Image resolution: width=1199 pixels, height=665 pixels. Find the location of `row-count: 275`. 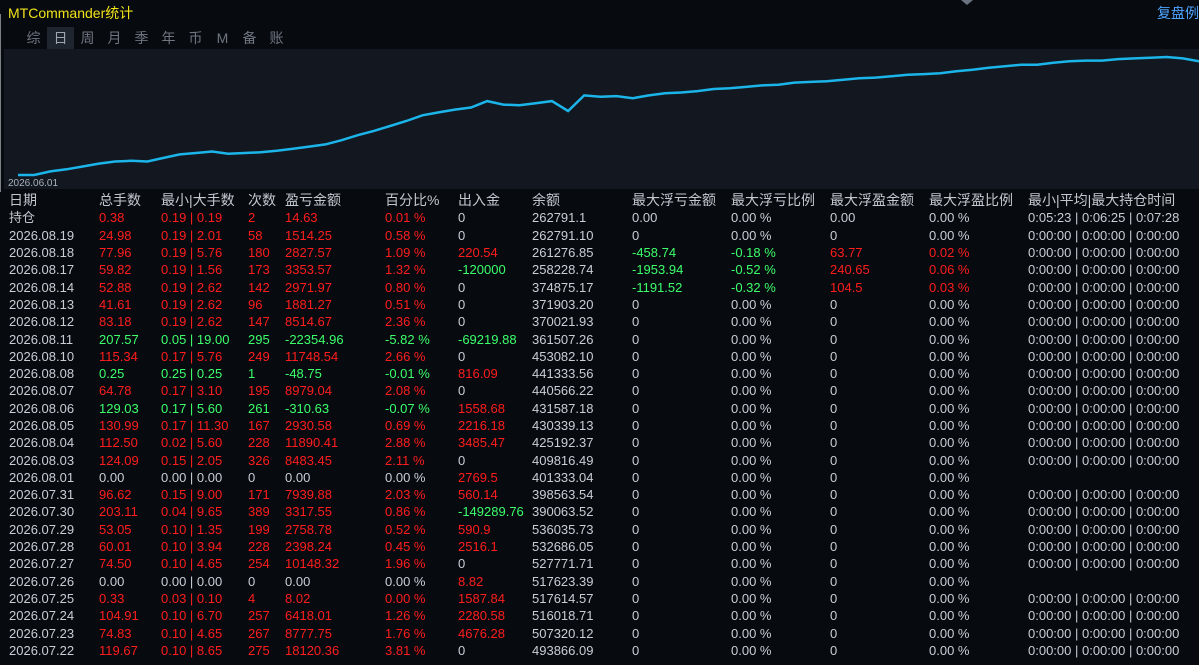

row-count: 275 is located at coordinates (259, 650).